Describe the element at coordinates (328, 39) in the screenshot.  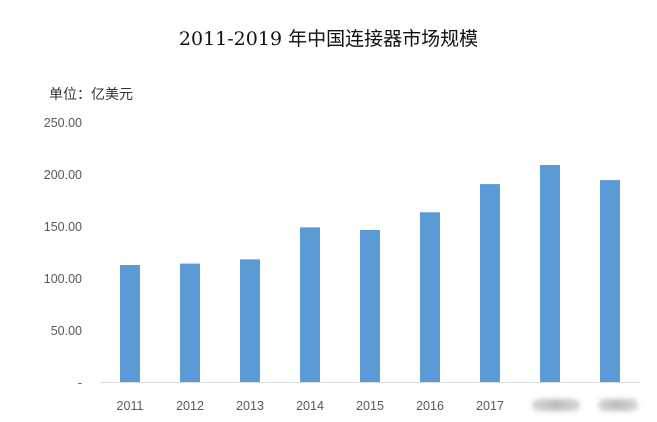
I see `chart-title: 2011-2019 年中国连接器市场规模` at that location.